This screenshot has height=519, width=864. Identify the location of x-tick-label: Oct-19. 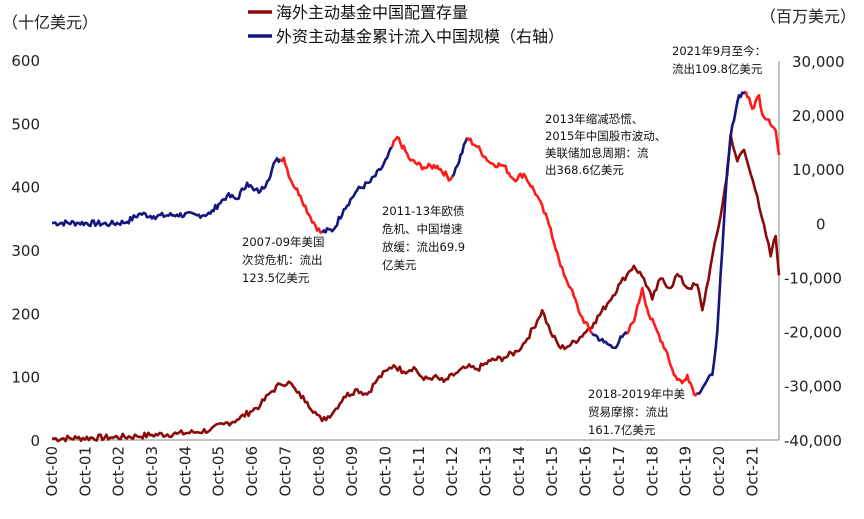
(686, 471).